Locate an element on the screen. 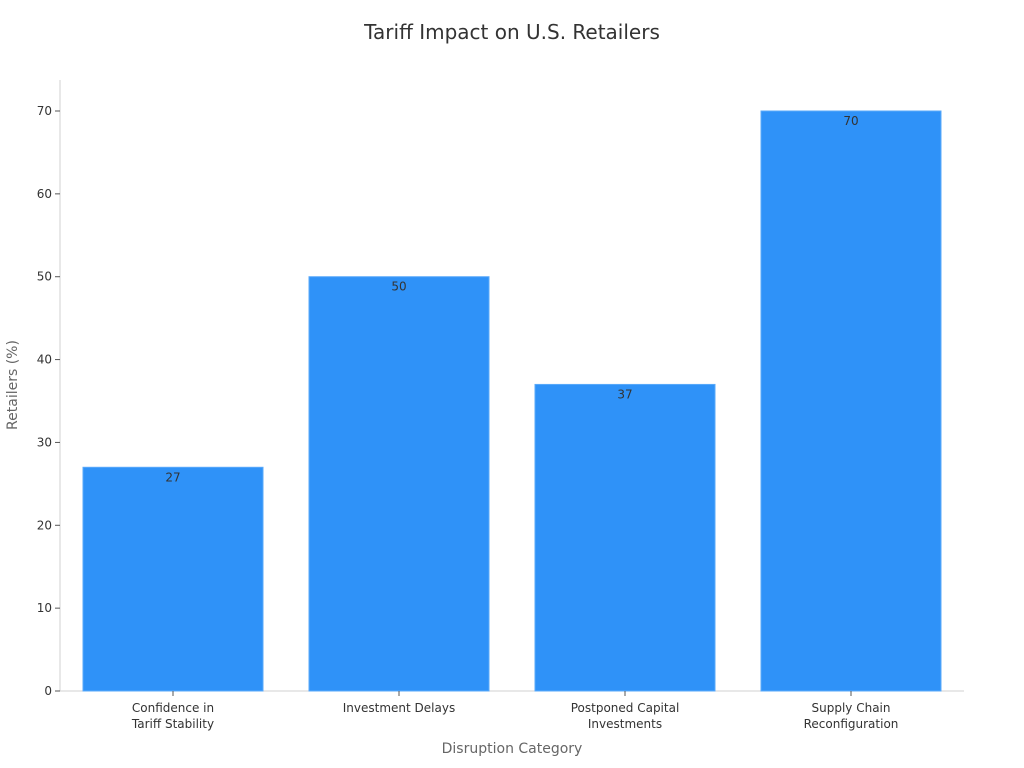 This screenshot has height=768, width=1024. bar-value-label: 50 is located at coordinates (398, 287).